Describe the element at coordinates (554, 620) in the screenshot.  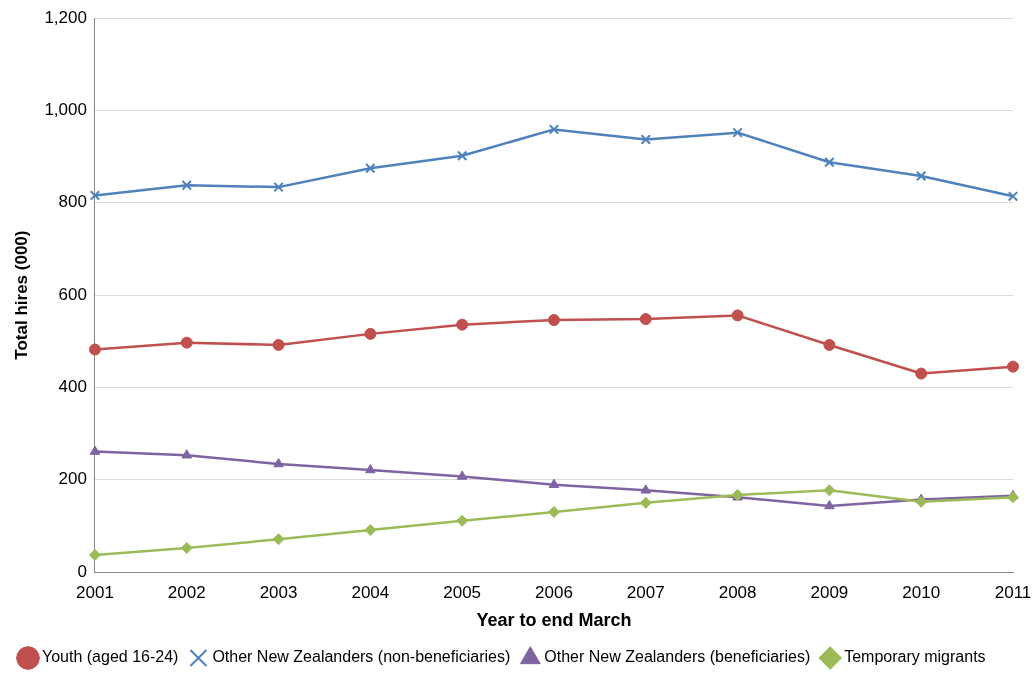
I see `x-axis-title: Year to end March` at that location.